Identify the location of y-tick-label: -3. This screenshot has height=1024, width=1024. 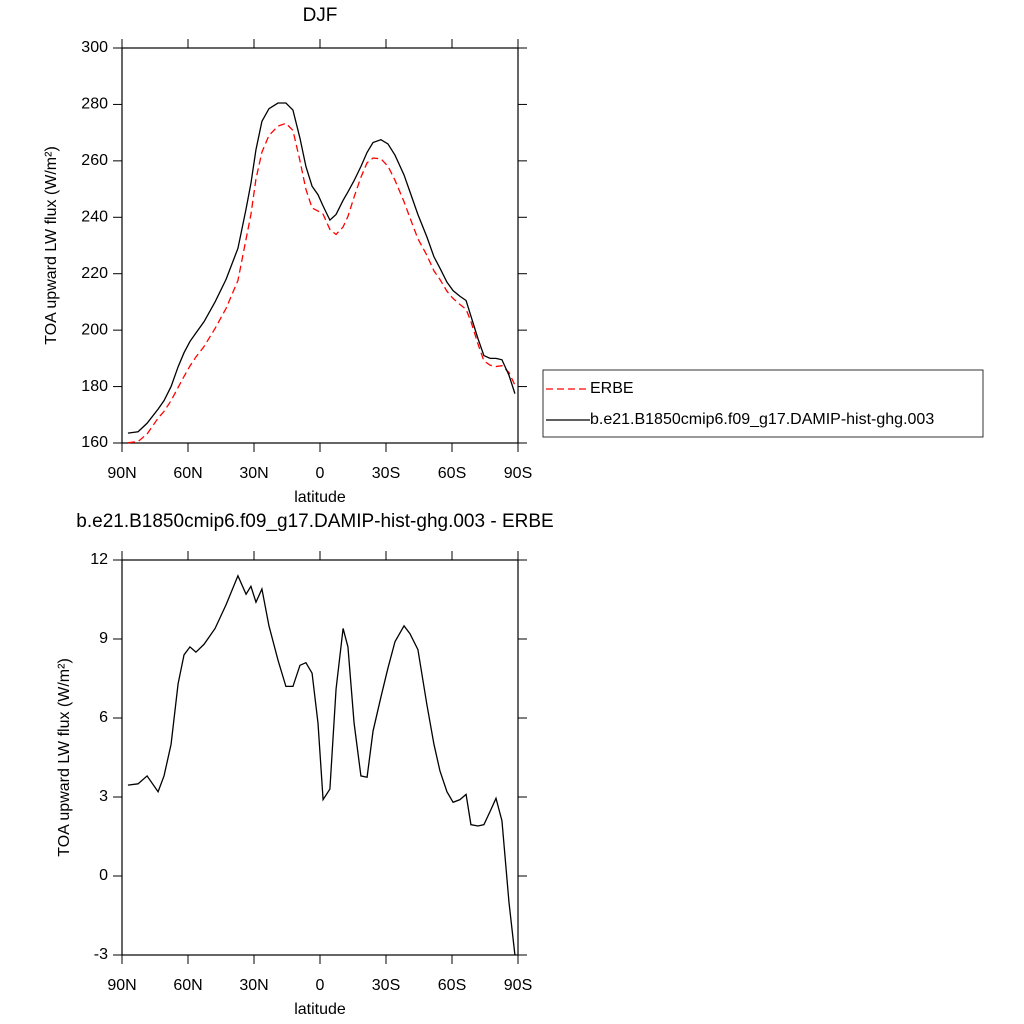
(101, 954).